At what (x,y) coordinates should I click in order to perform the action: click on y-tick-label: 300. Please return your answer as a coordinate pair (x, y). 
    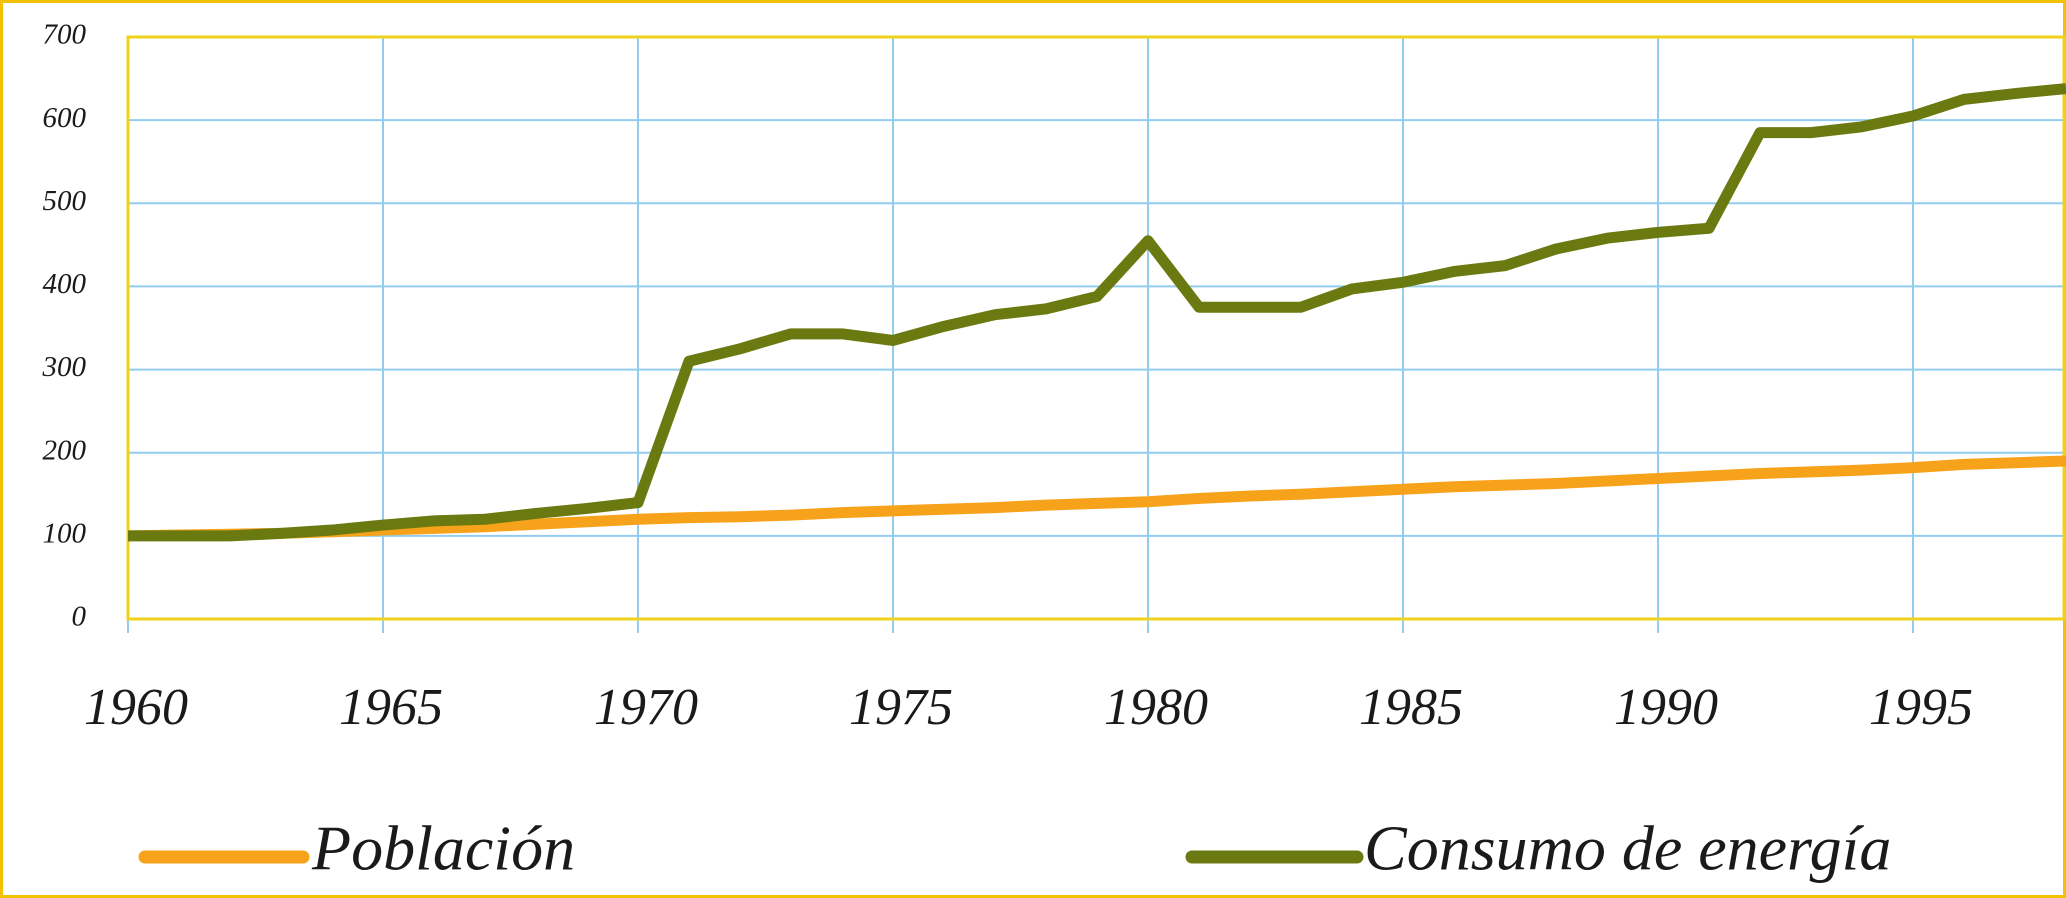
    Looking at the image, I should click on (64, 367).